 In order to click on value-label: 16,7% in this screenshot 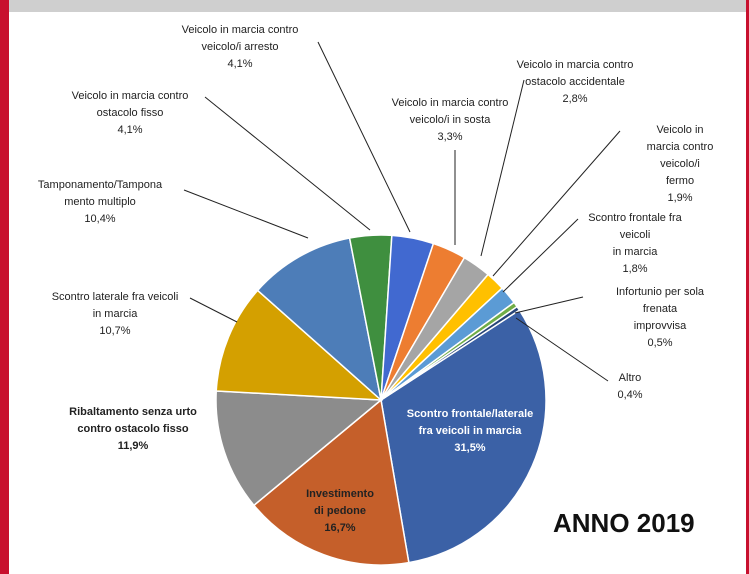, I will do `click(340, 528)`.